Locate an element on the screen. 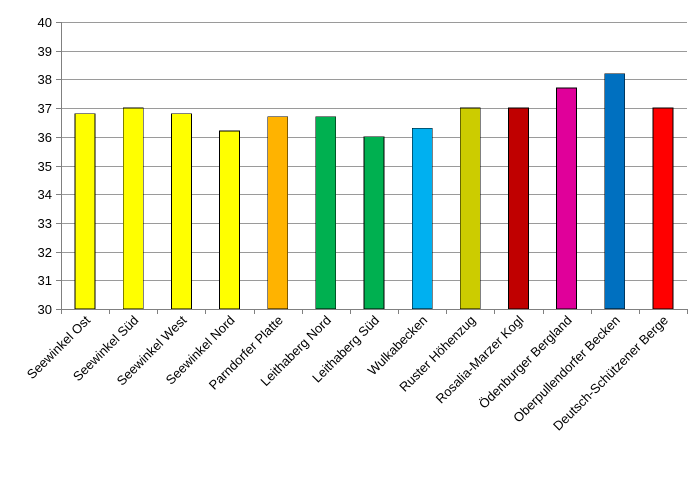 The image size is (700, 480). y-tick-label: 30 is located at coordinates (45, 309).